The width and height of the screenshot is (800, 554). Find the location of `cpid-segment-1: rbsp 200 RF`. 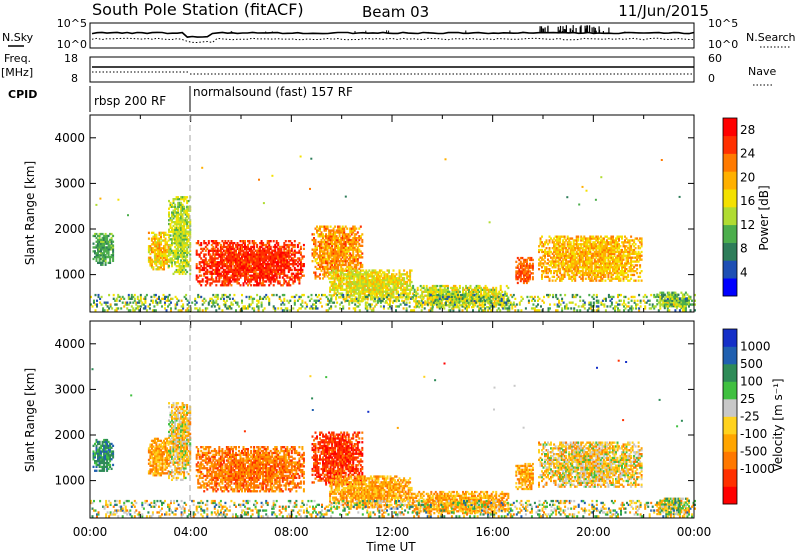

cpid-segment-1: rbsp 200 RF is located at coordinates (130, 101).